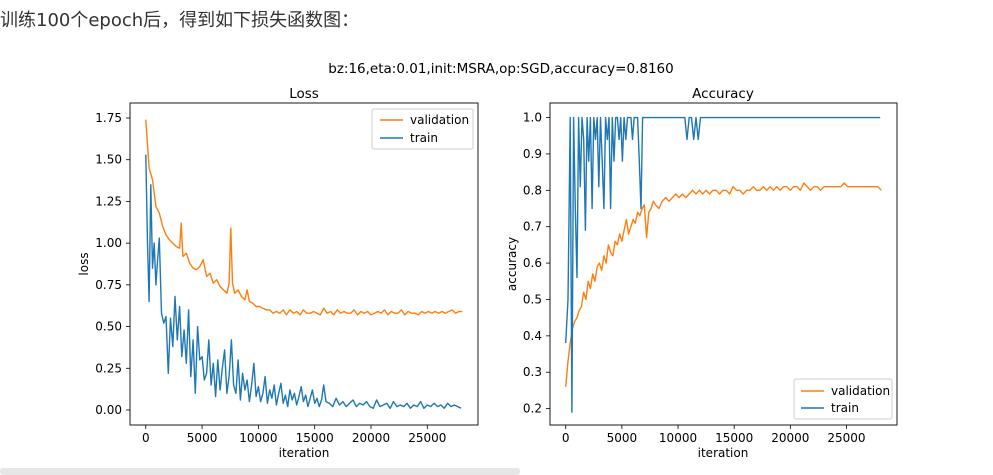  What do you see at coordinates (532, 299) in the screenshot?
I see `accuracy-y-tick-label: 0.5` at bounding box center [532, 299].